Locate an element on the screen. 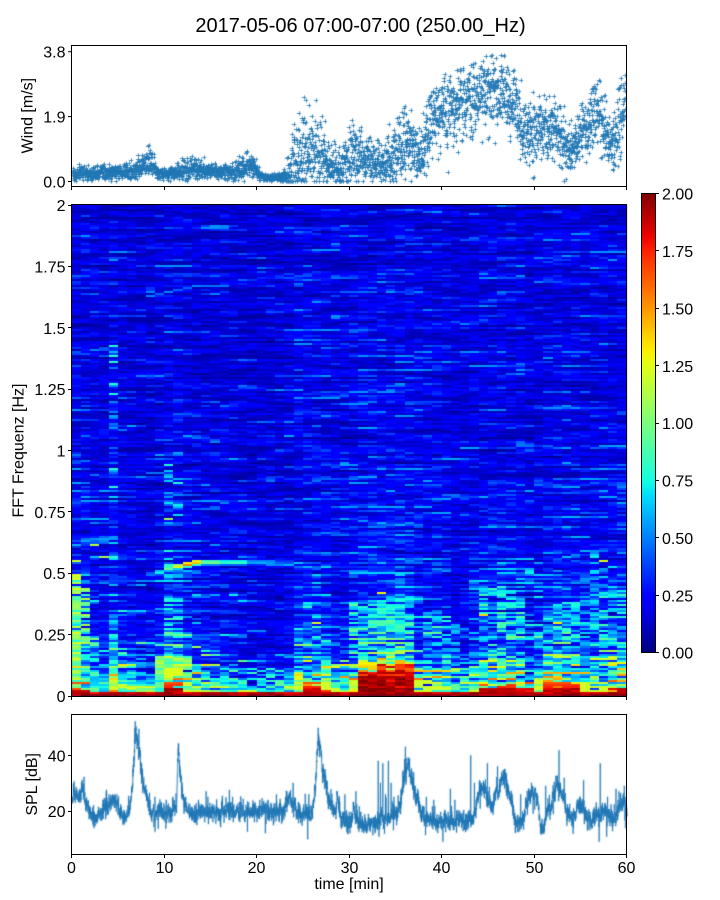  svg-text:2017-05-06 07:00-07:00 (250.00: 2017-05-06 07:00-07:00 (250.00_Hz) is located at coordinates (360, 26).